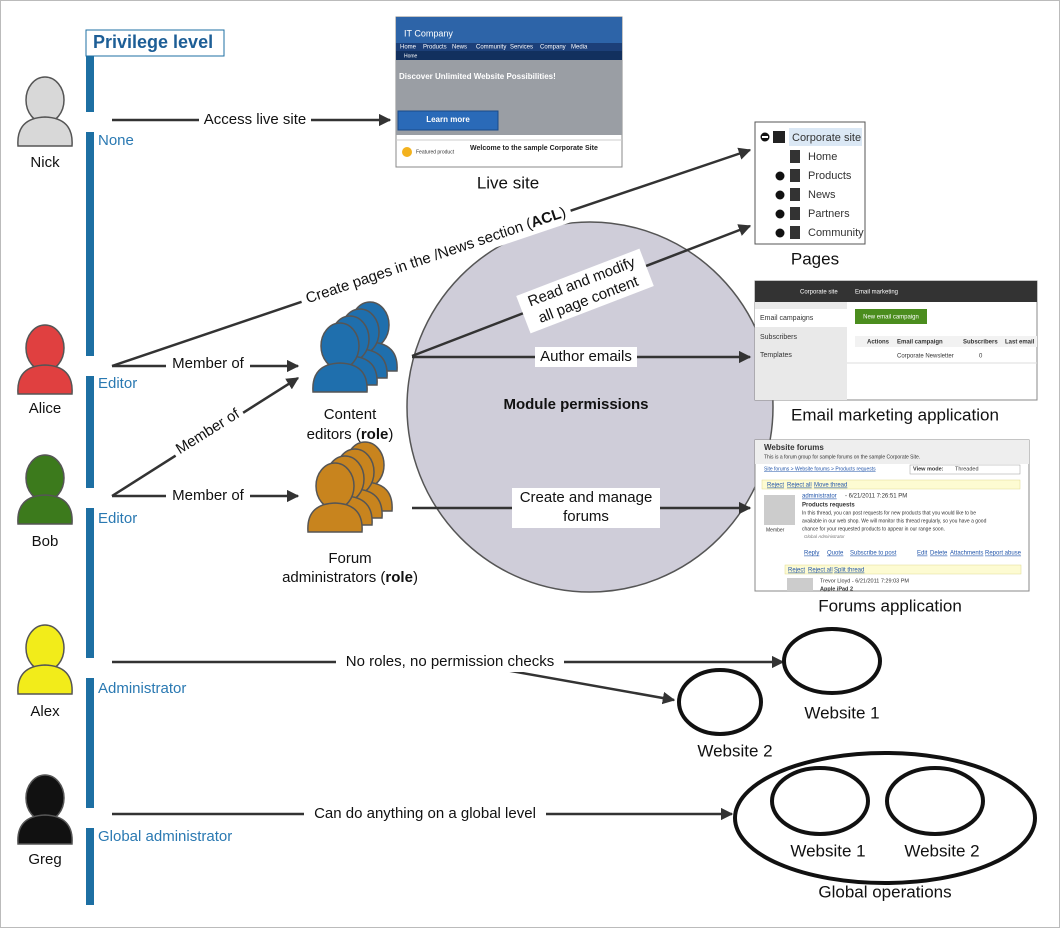  Describe the element at coordinates (508, 182) in the screenshot. I see `target-label: Live site` at that location.